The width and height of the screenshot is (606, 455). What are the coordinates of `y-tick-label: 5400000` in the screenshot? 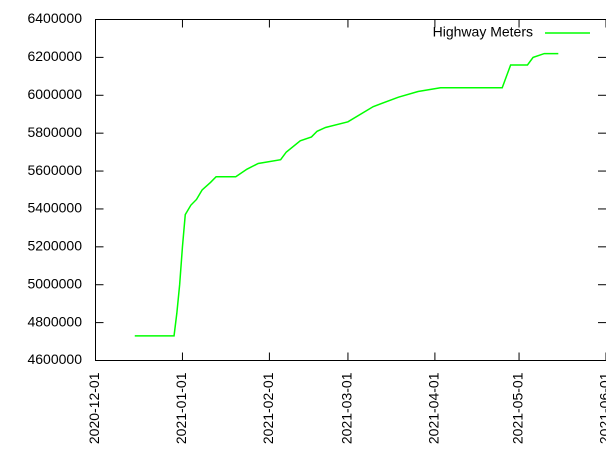 It's located at (54, 208).